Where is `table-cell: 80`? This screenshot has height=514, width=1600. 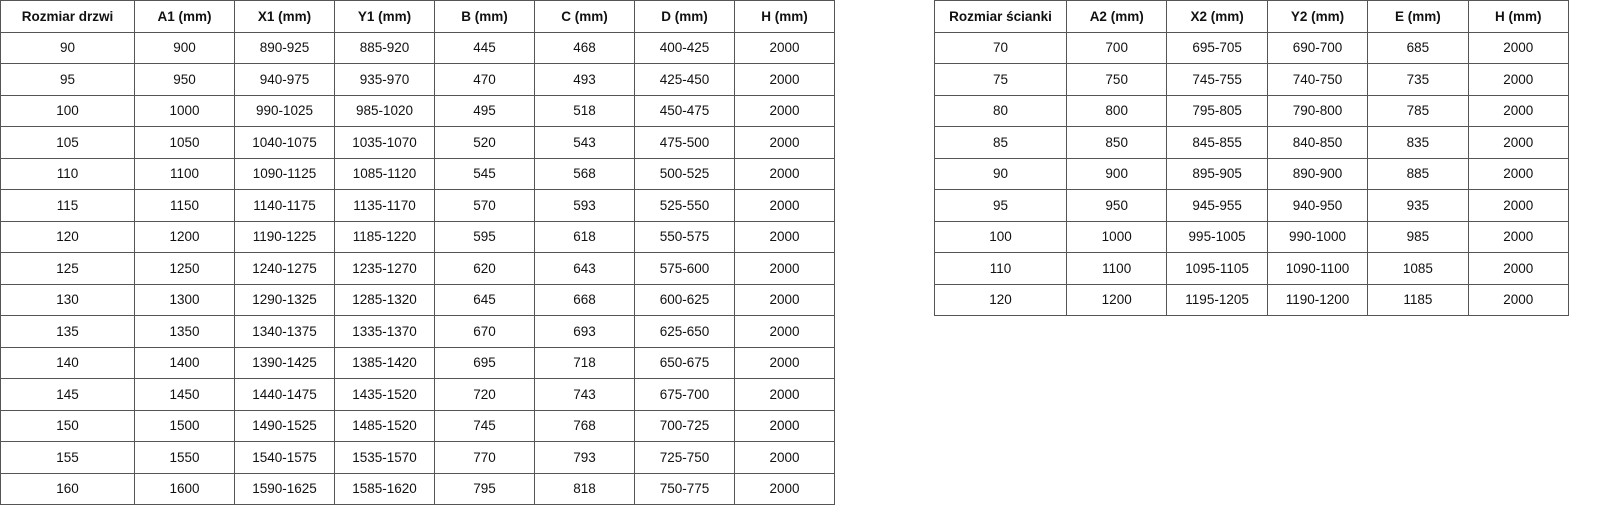 table-cell: 80 is located at coordinates (1000, 110).